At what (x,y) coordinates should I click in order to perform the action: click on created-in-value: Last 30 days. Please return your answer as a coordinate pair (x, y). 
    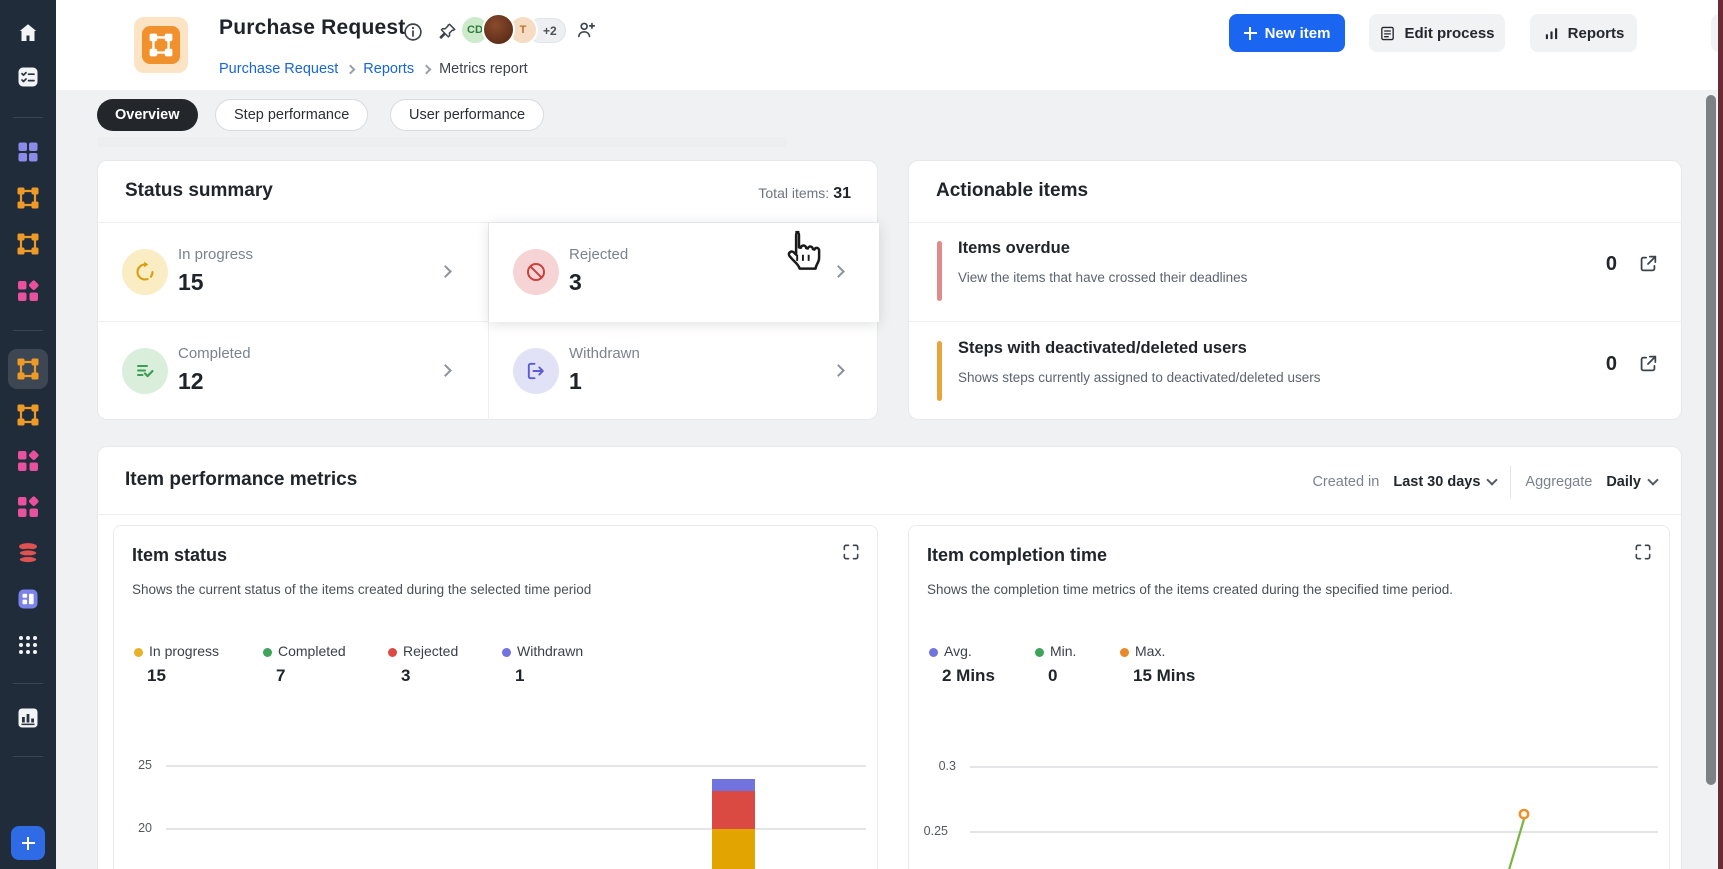
    Looking at the image, I should click on (1437, 482).